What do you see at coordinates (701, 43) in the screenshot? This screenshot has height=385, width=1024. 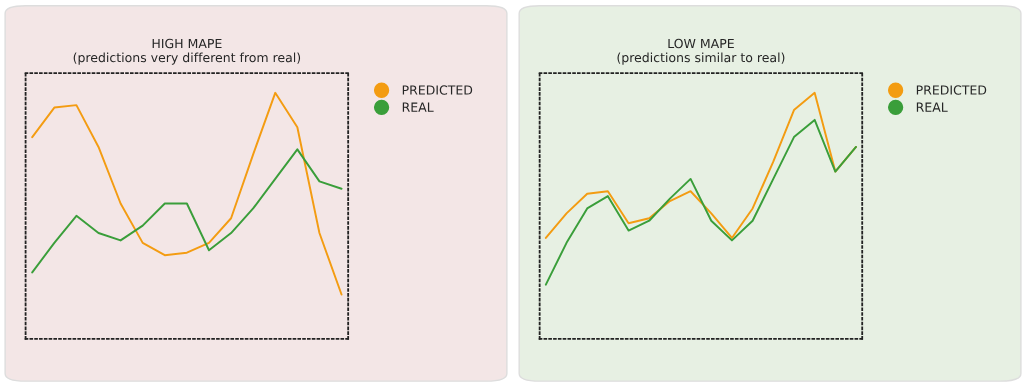 I see `chart-title: LOW MAPE` at bounding box center [701, 43].